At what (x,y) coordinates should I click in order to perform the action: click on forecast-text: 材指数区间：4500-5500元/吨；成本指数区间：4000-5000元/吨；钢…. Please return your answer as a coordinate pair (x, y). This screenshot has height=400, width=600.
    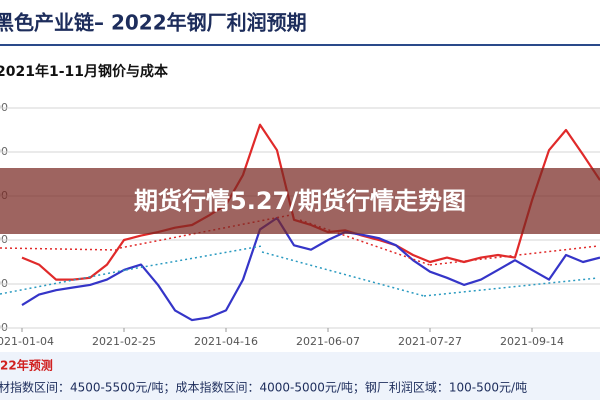
    Looking at the image, I should click on (263, 387).